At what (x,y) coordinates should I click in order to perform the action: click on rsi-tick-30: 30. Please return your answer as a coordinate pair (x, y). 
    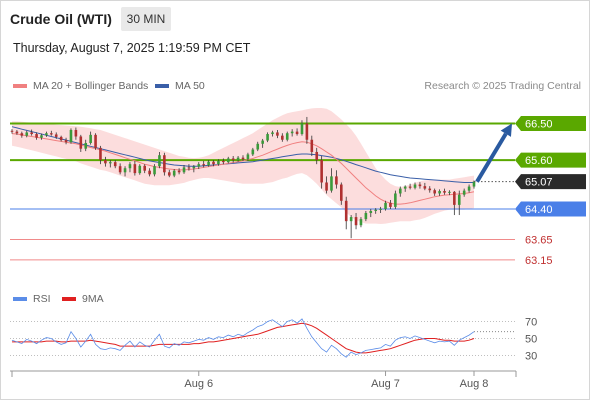
    Looking at the image, I should click on (531, 357).